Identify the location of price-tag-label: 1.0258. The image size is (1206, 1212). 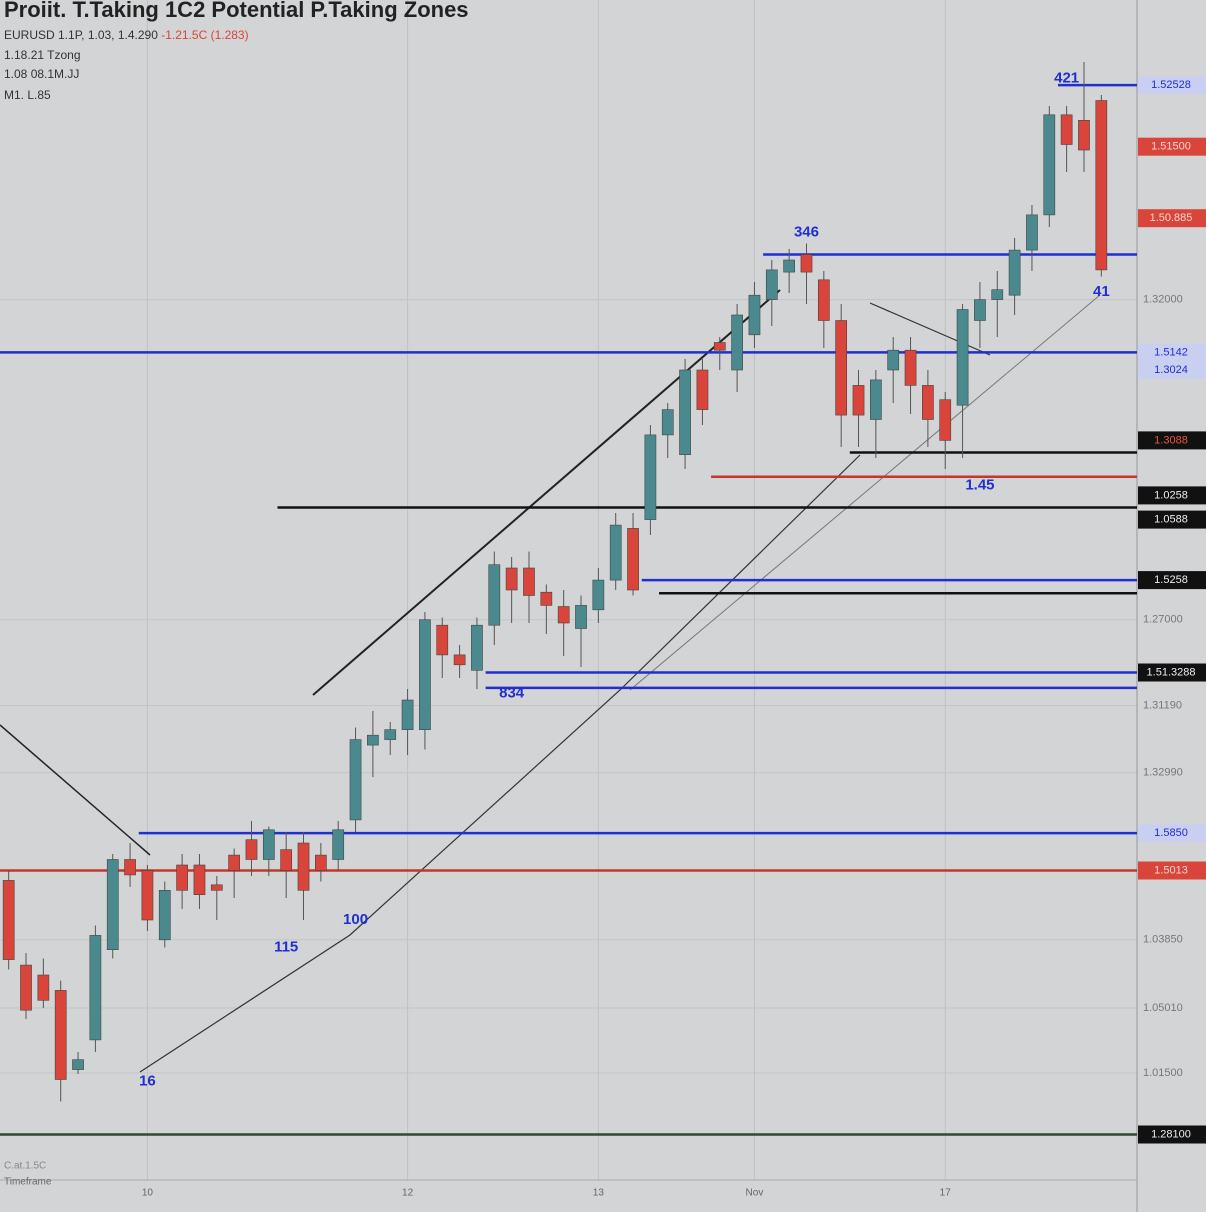
(1171, 495).